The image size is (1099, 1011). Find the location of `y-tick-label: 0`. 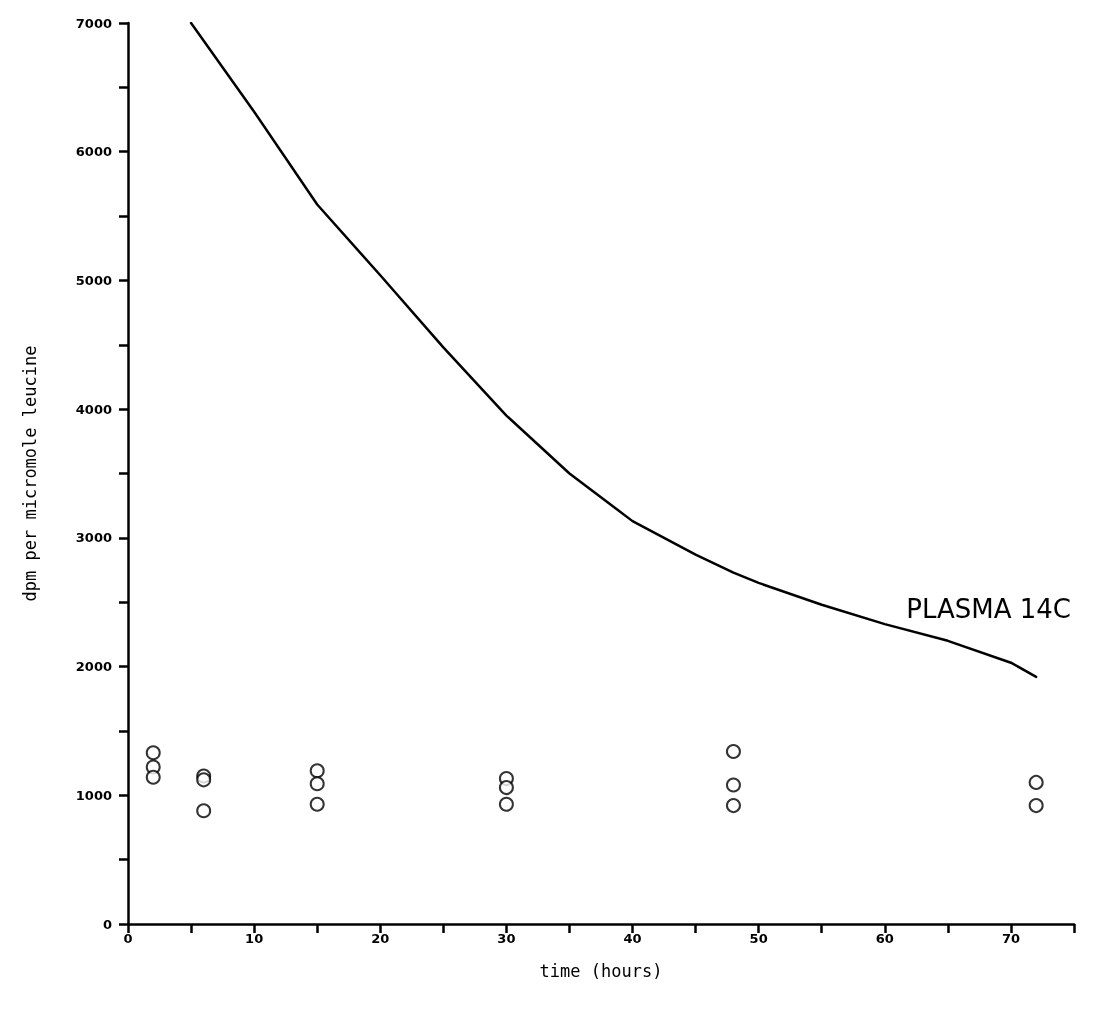

y-tick-label: 0 is located at coordinates (107, 924).